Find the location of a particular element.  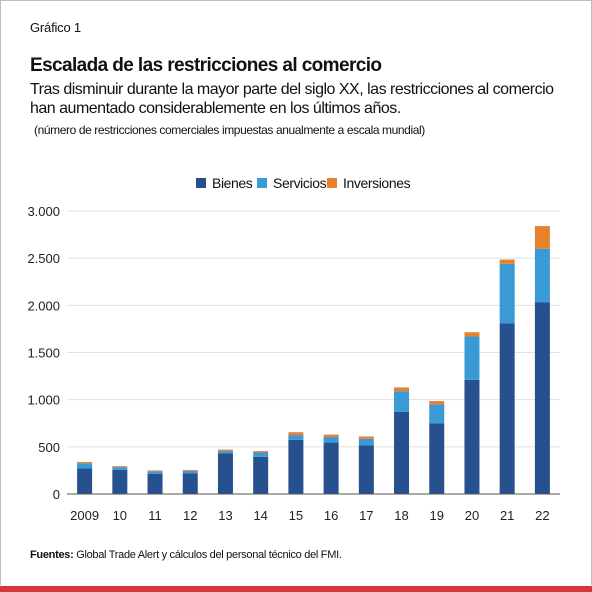

legend-swatch-bienes is located at coordinates (201, 183).